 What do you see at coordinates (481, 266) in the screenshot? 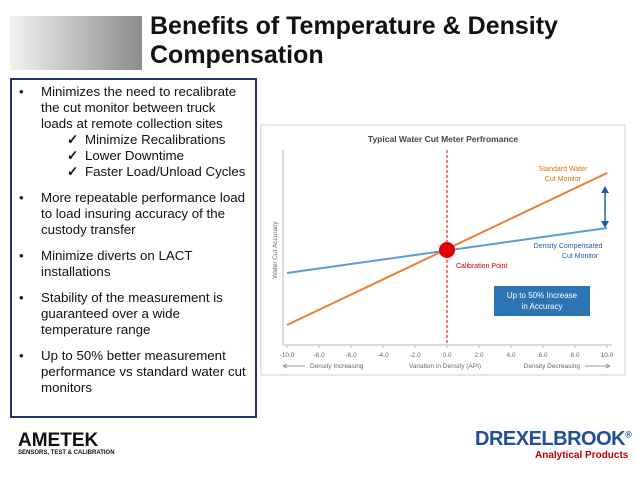
I see `calibration-label: Calibration Point` at bounding box center [481, 266].